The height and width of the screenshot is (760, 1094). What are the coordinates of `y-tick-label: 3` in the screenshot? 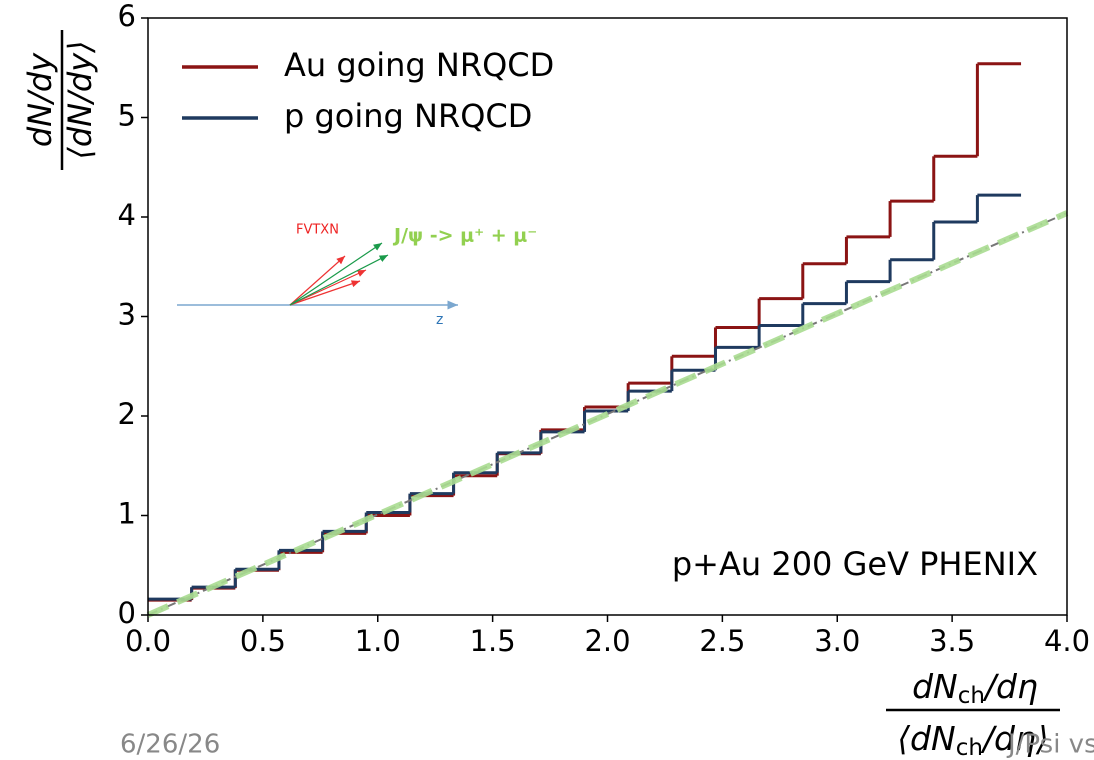 It's located at (127, 315).